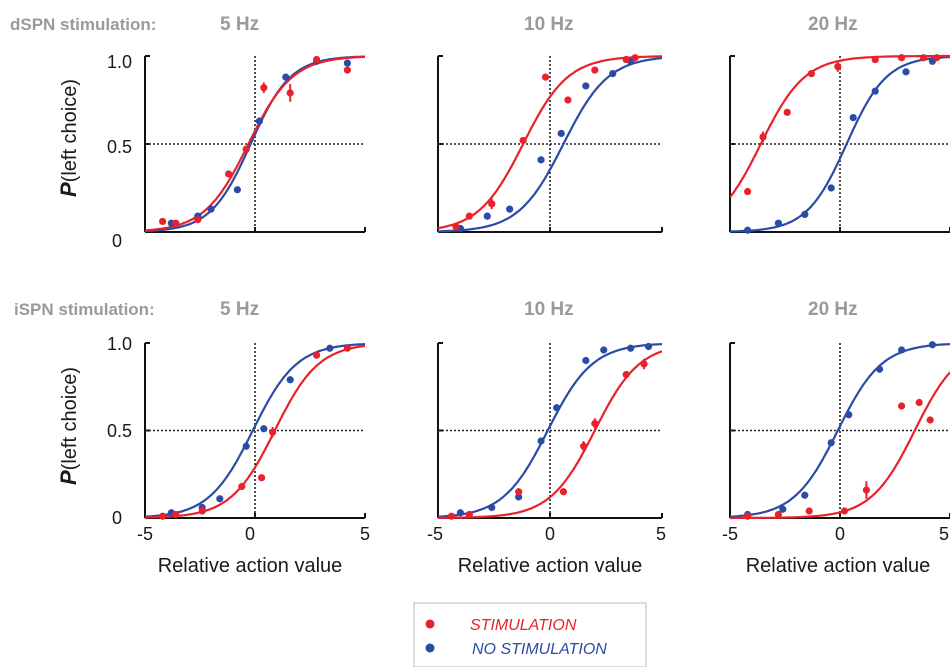  What do you see at coordinates (239, 24) in the screenshot?
I see `panel-title-dspn-5hz: 5 Hz` at bounding box center [239, 24].